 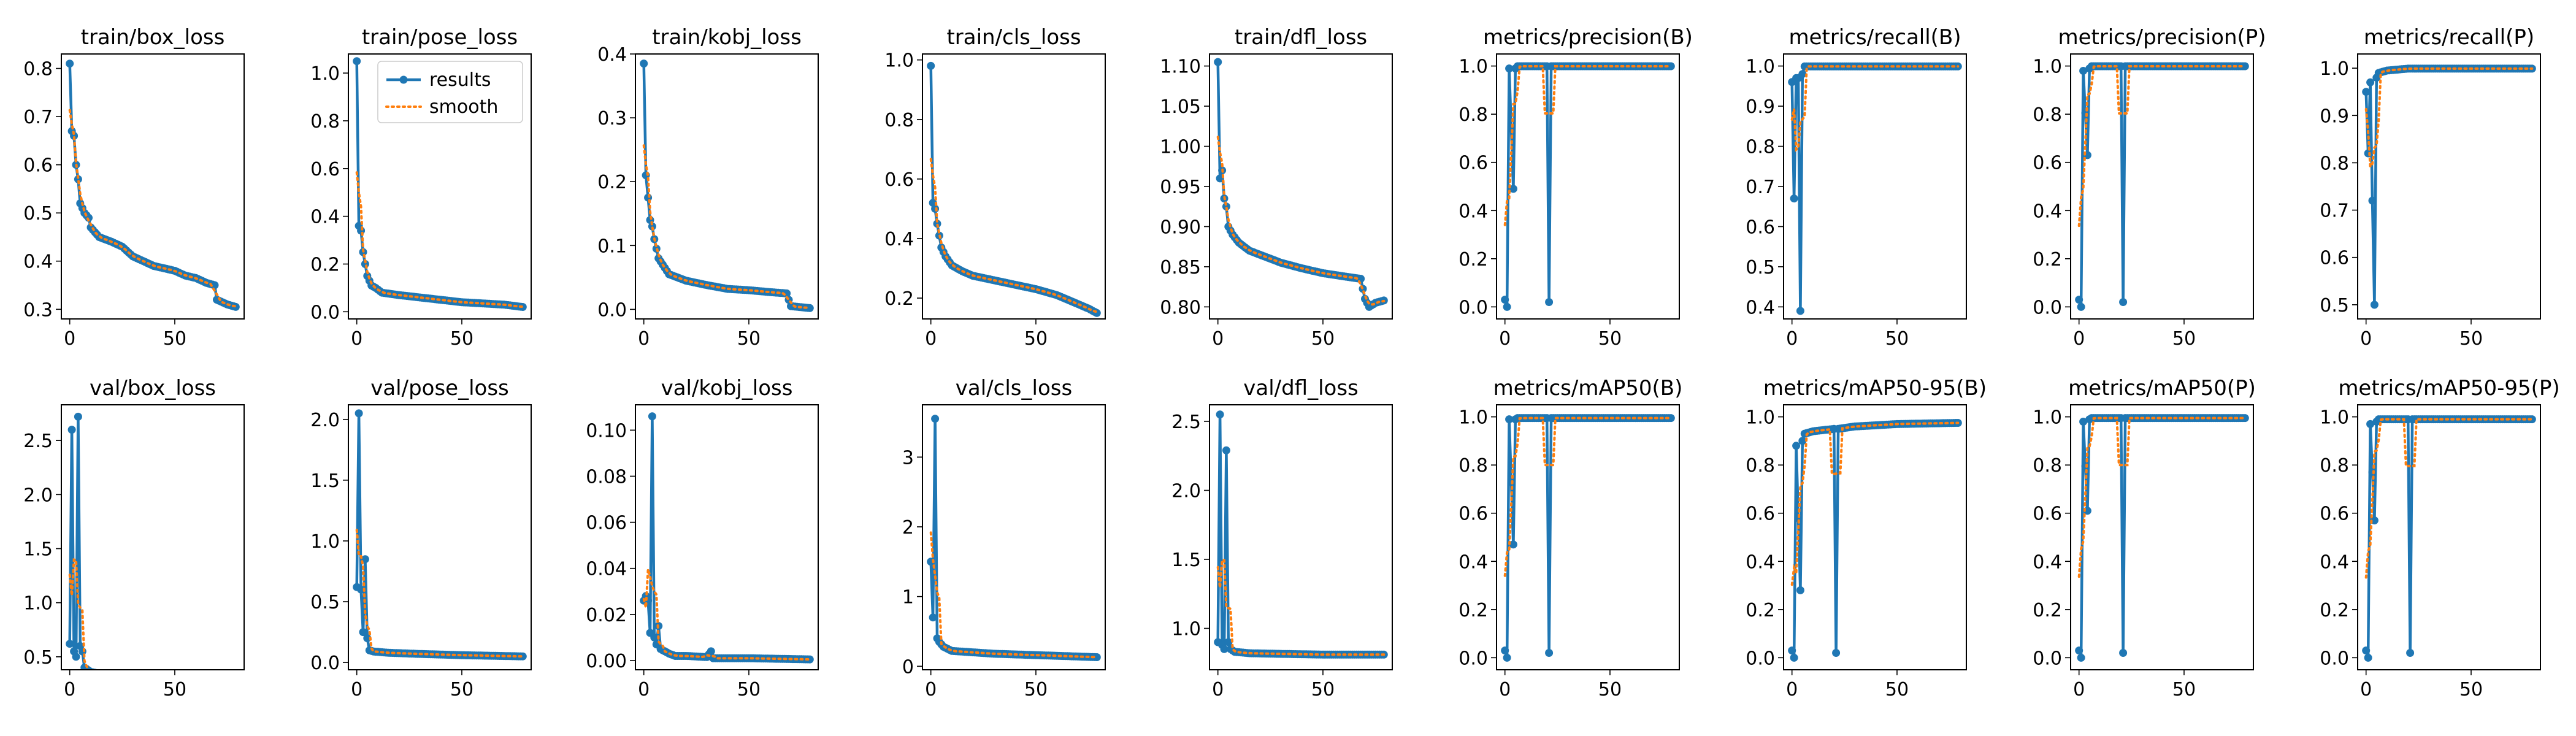 What do you see at coordinates (460, 80) in the screenshot?
I see `legend-results-label: results` at bounding box center [460, 80].